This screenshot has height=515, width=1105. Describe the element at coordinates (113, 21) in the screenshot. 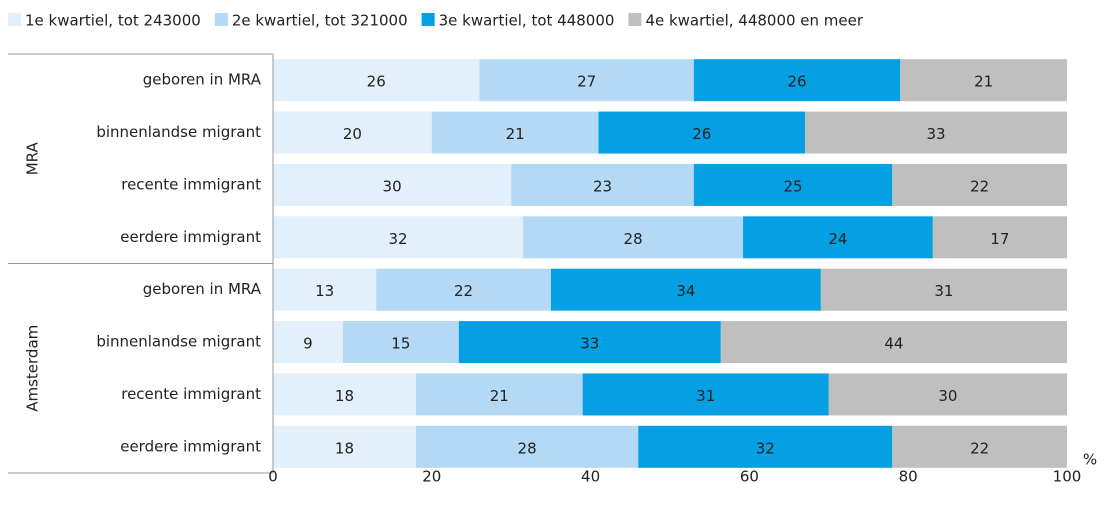

I see `legend-label: 1e kwartiel, tot 243000` at that location.